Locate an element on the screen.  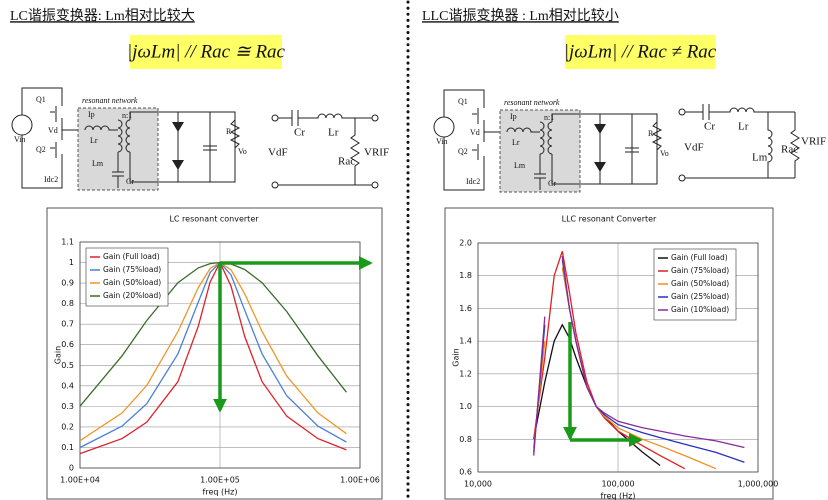
x-tick-label: 10,000 is located at coordinates (478, 484).